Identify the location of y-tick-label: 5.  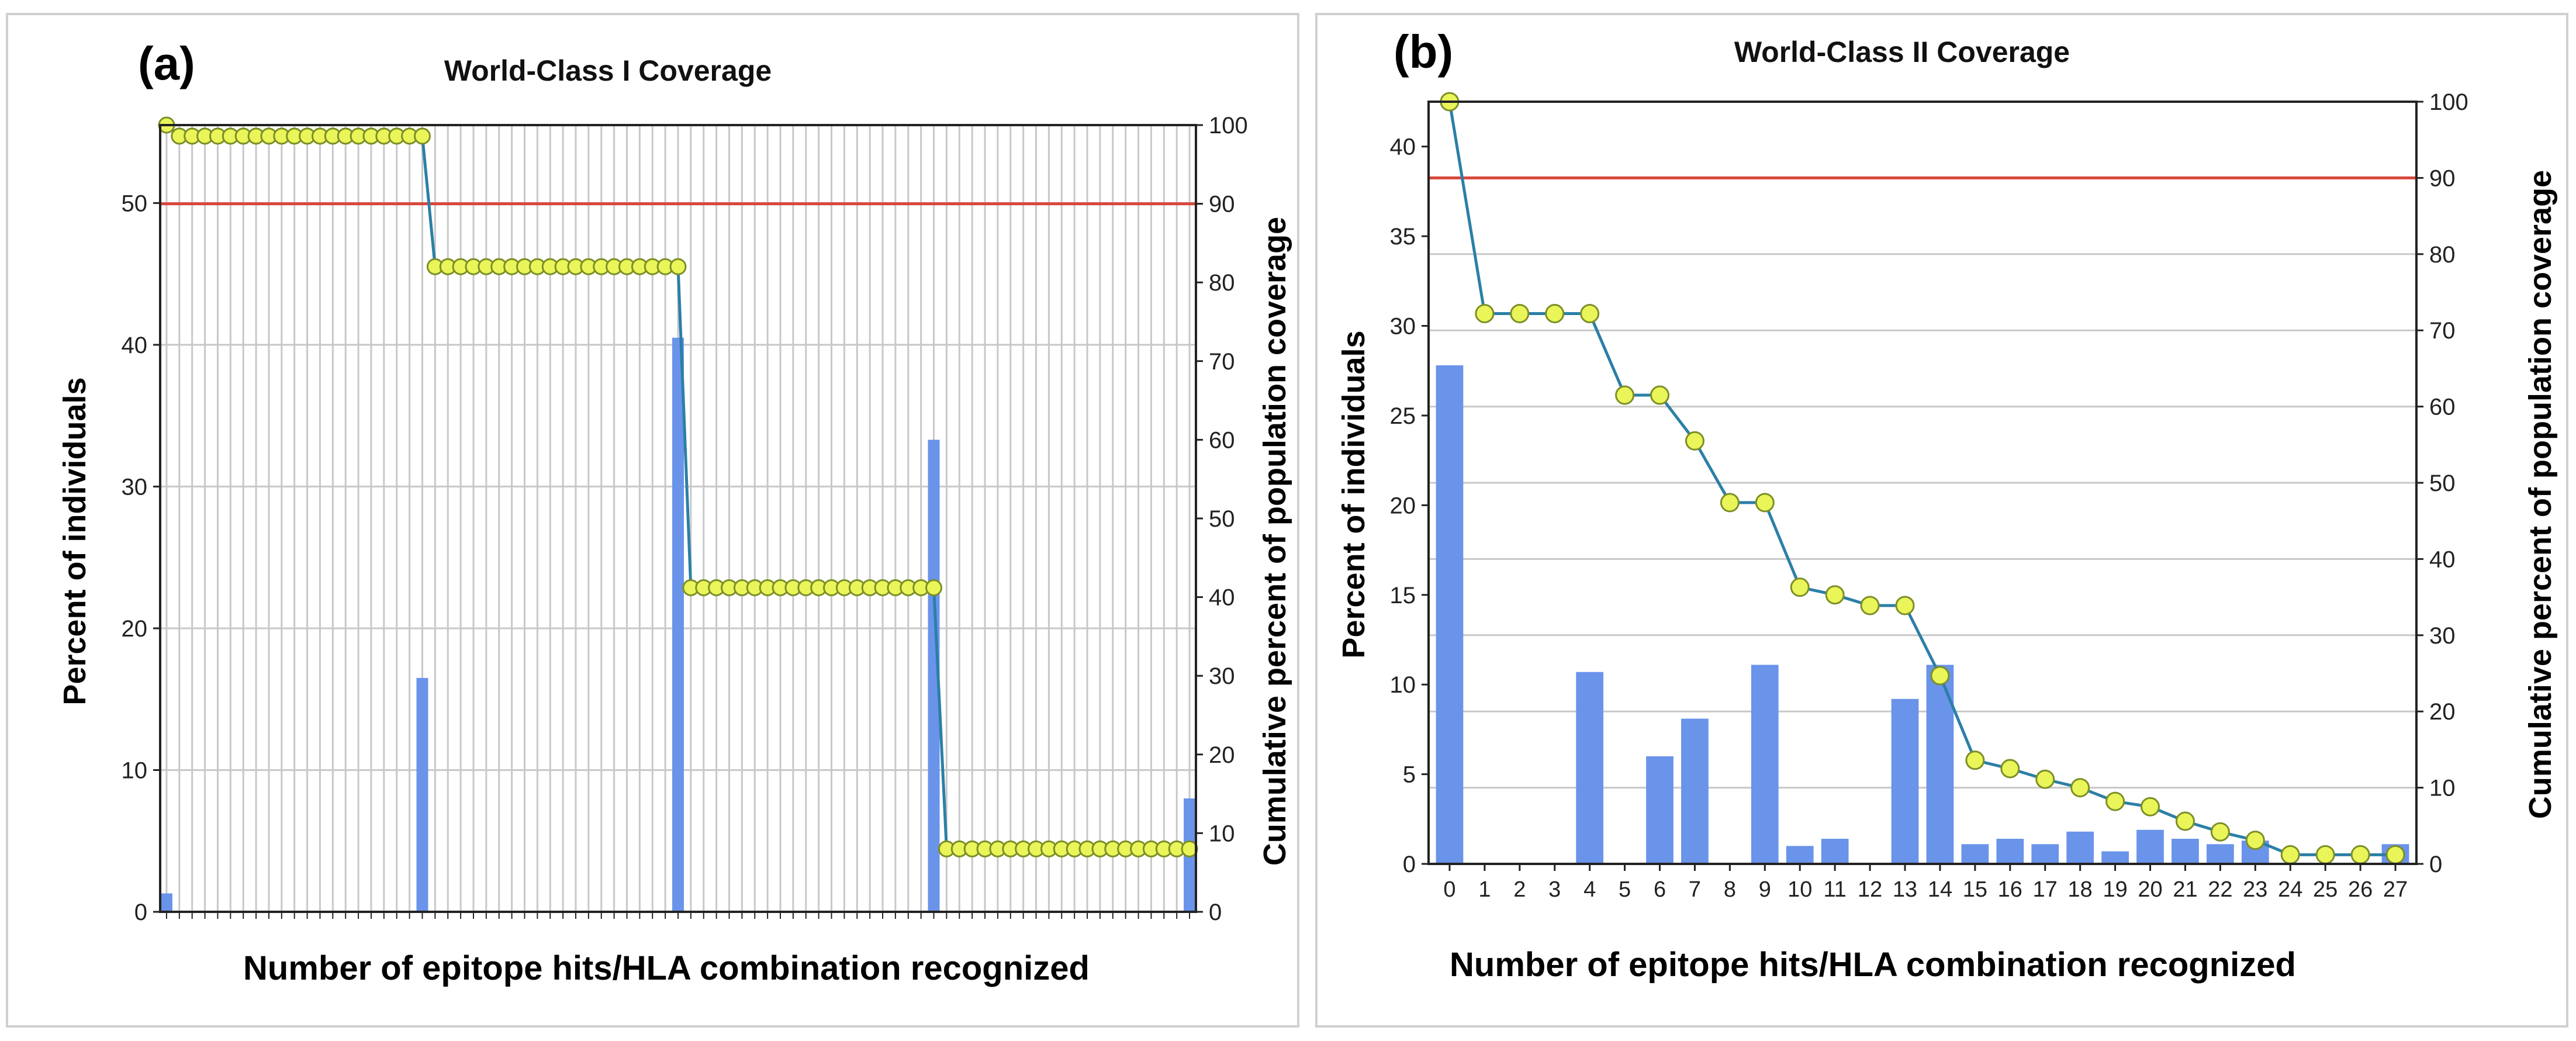
(1409, 775).